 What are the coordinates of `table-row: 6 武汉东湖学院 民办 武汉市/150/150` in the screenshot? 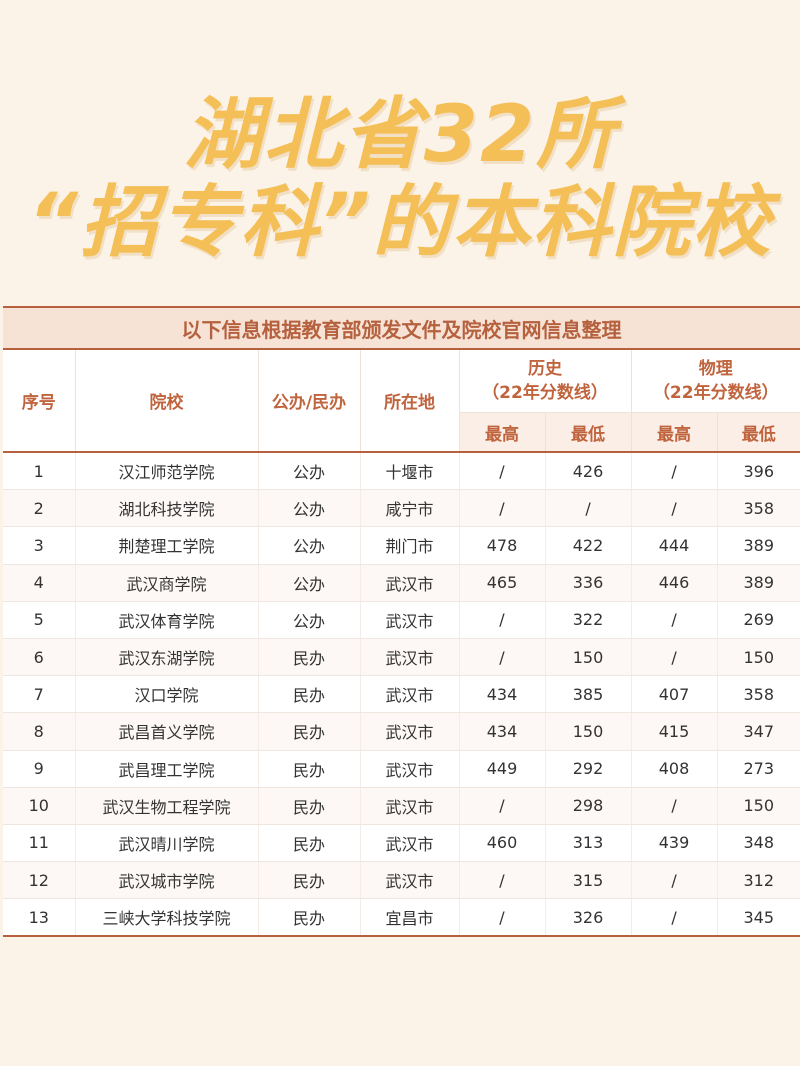 It's located at (401, 657).